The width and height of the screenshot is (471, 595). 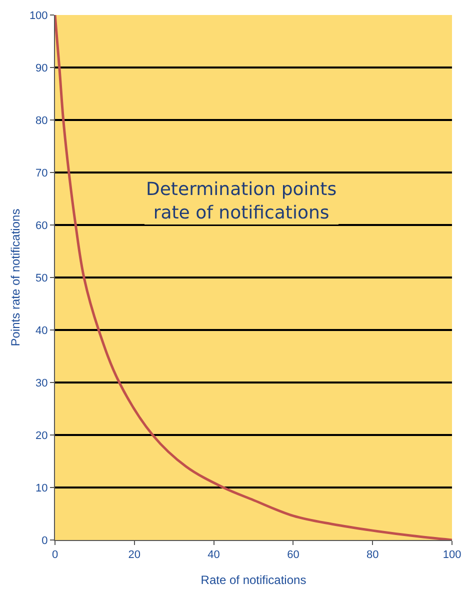 I want to click on x-tick-label: 40, so click(x=214, y=555).